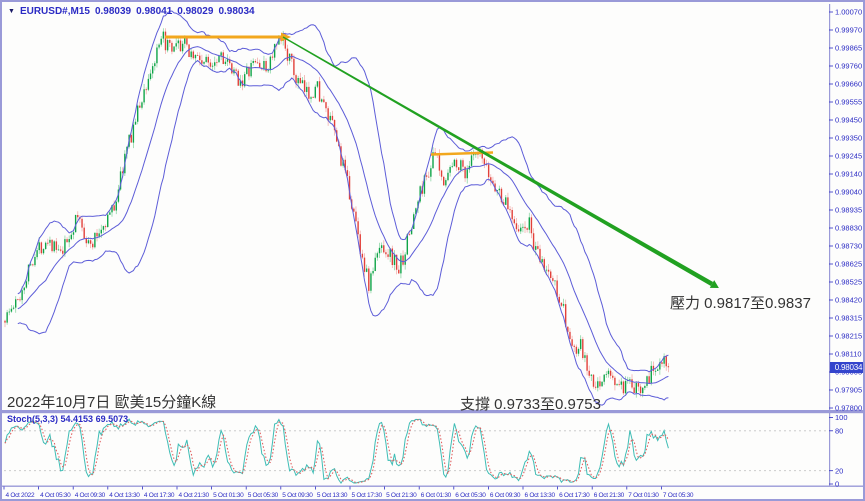 The height and width of the screenshot is (501, 865). What do you see at coordinates (848, 390) in the screenshot?
I see `price-axis-label: 0.97905` at bounding box center [848, 390].